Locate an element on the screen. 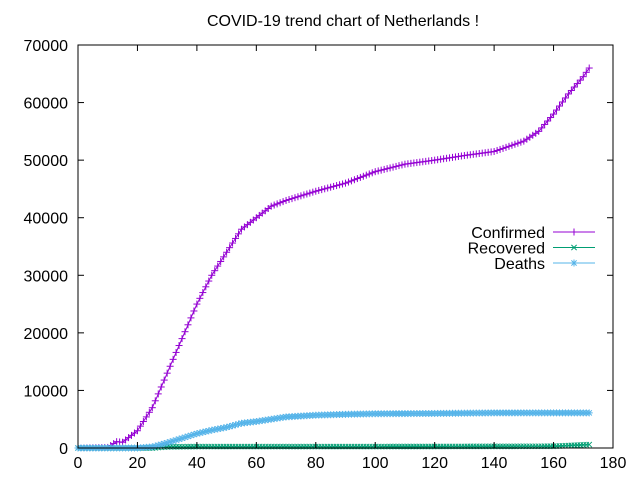  chart-title: COVID-19 trend chart of Netherlands ! is located at coordinates (343, 21).